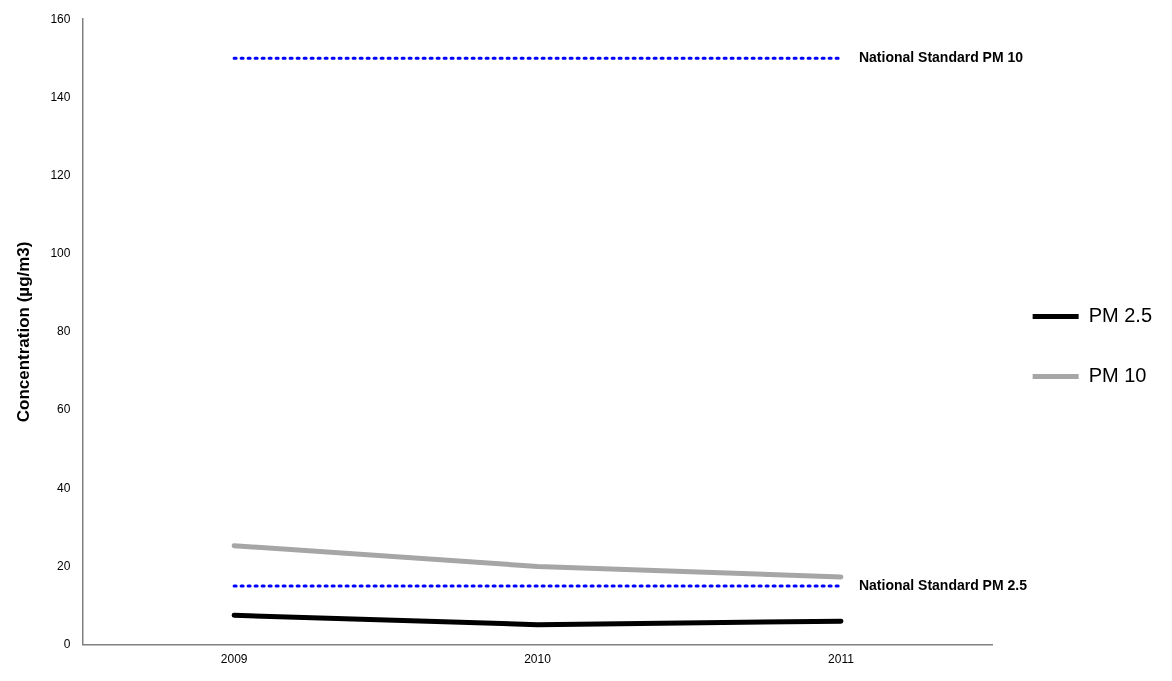  Describe the element at coordinates (943, 584) in the screenshot. I see `ref-line-label: National Standard PM 2.5` at that location.